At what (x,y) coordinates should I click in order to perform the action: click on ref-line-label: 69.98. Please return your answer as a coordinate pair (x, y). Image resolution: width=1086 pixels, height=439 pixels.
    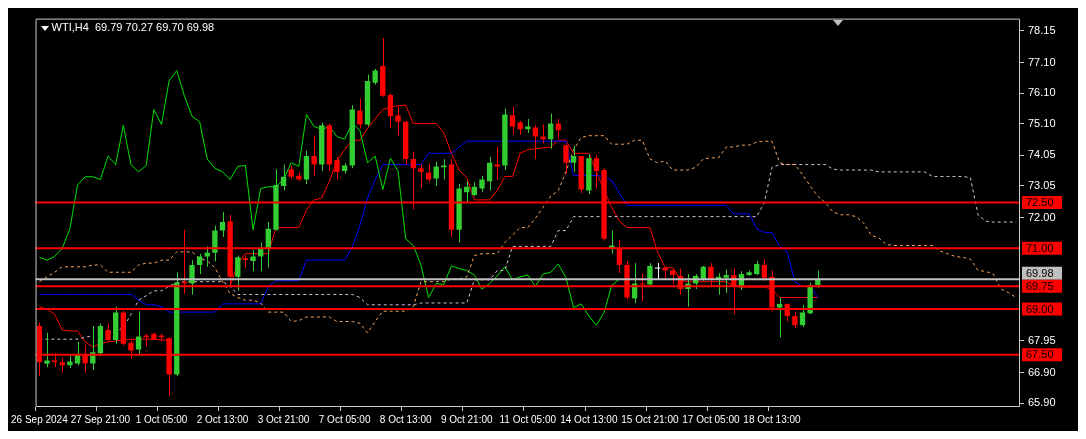
    Looking at the image, I should click on (1040, 272).